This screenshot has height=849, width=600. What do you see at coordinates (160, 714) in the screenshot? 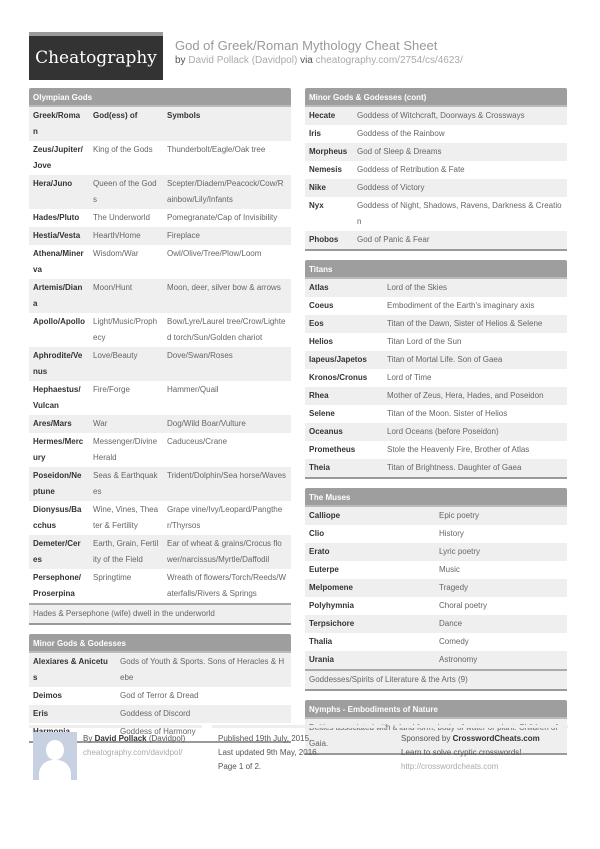
I see `table-row: Eris Goddess of Discord` at bounding box center [160, 714].